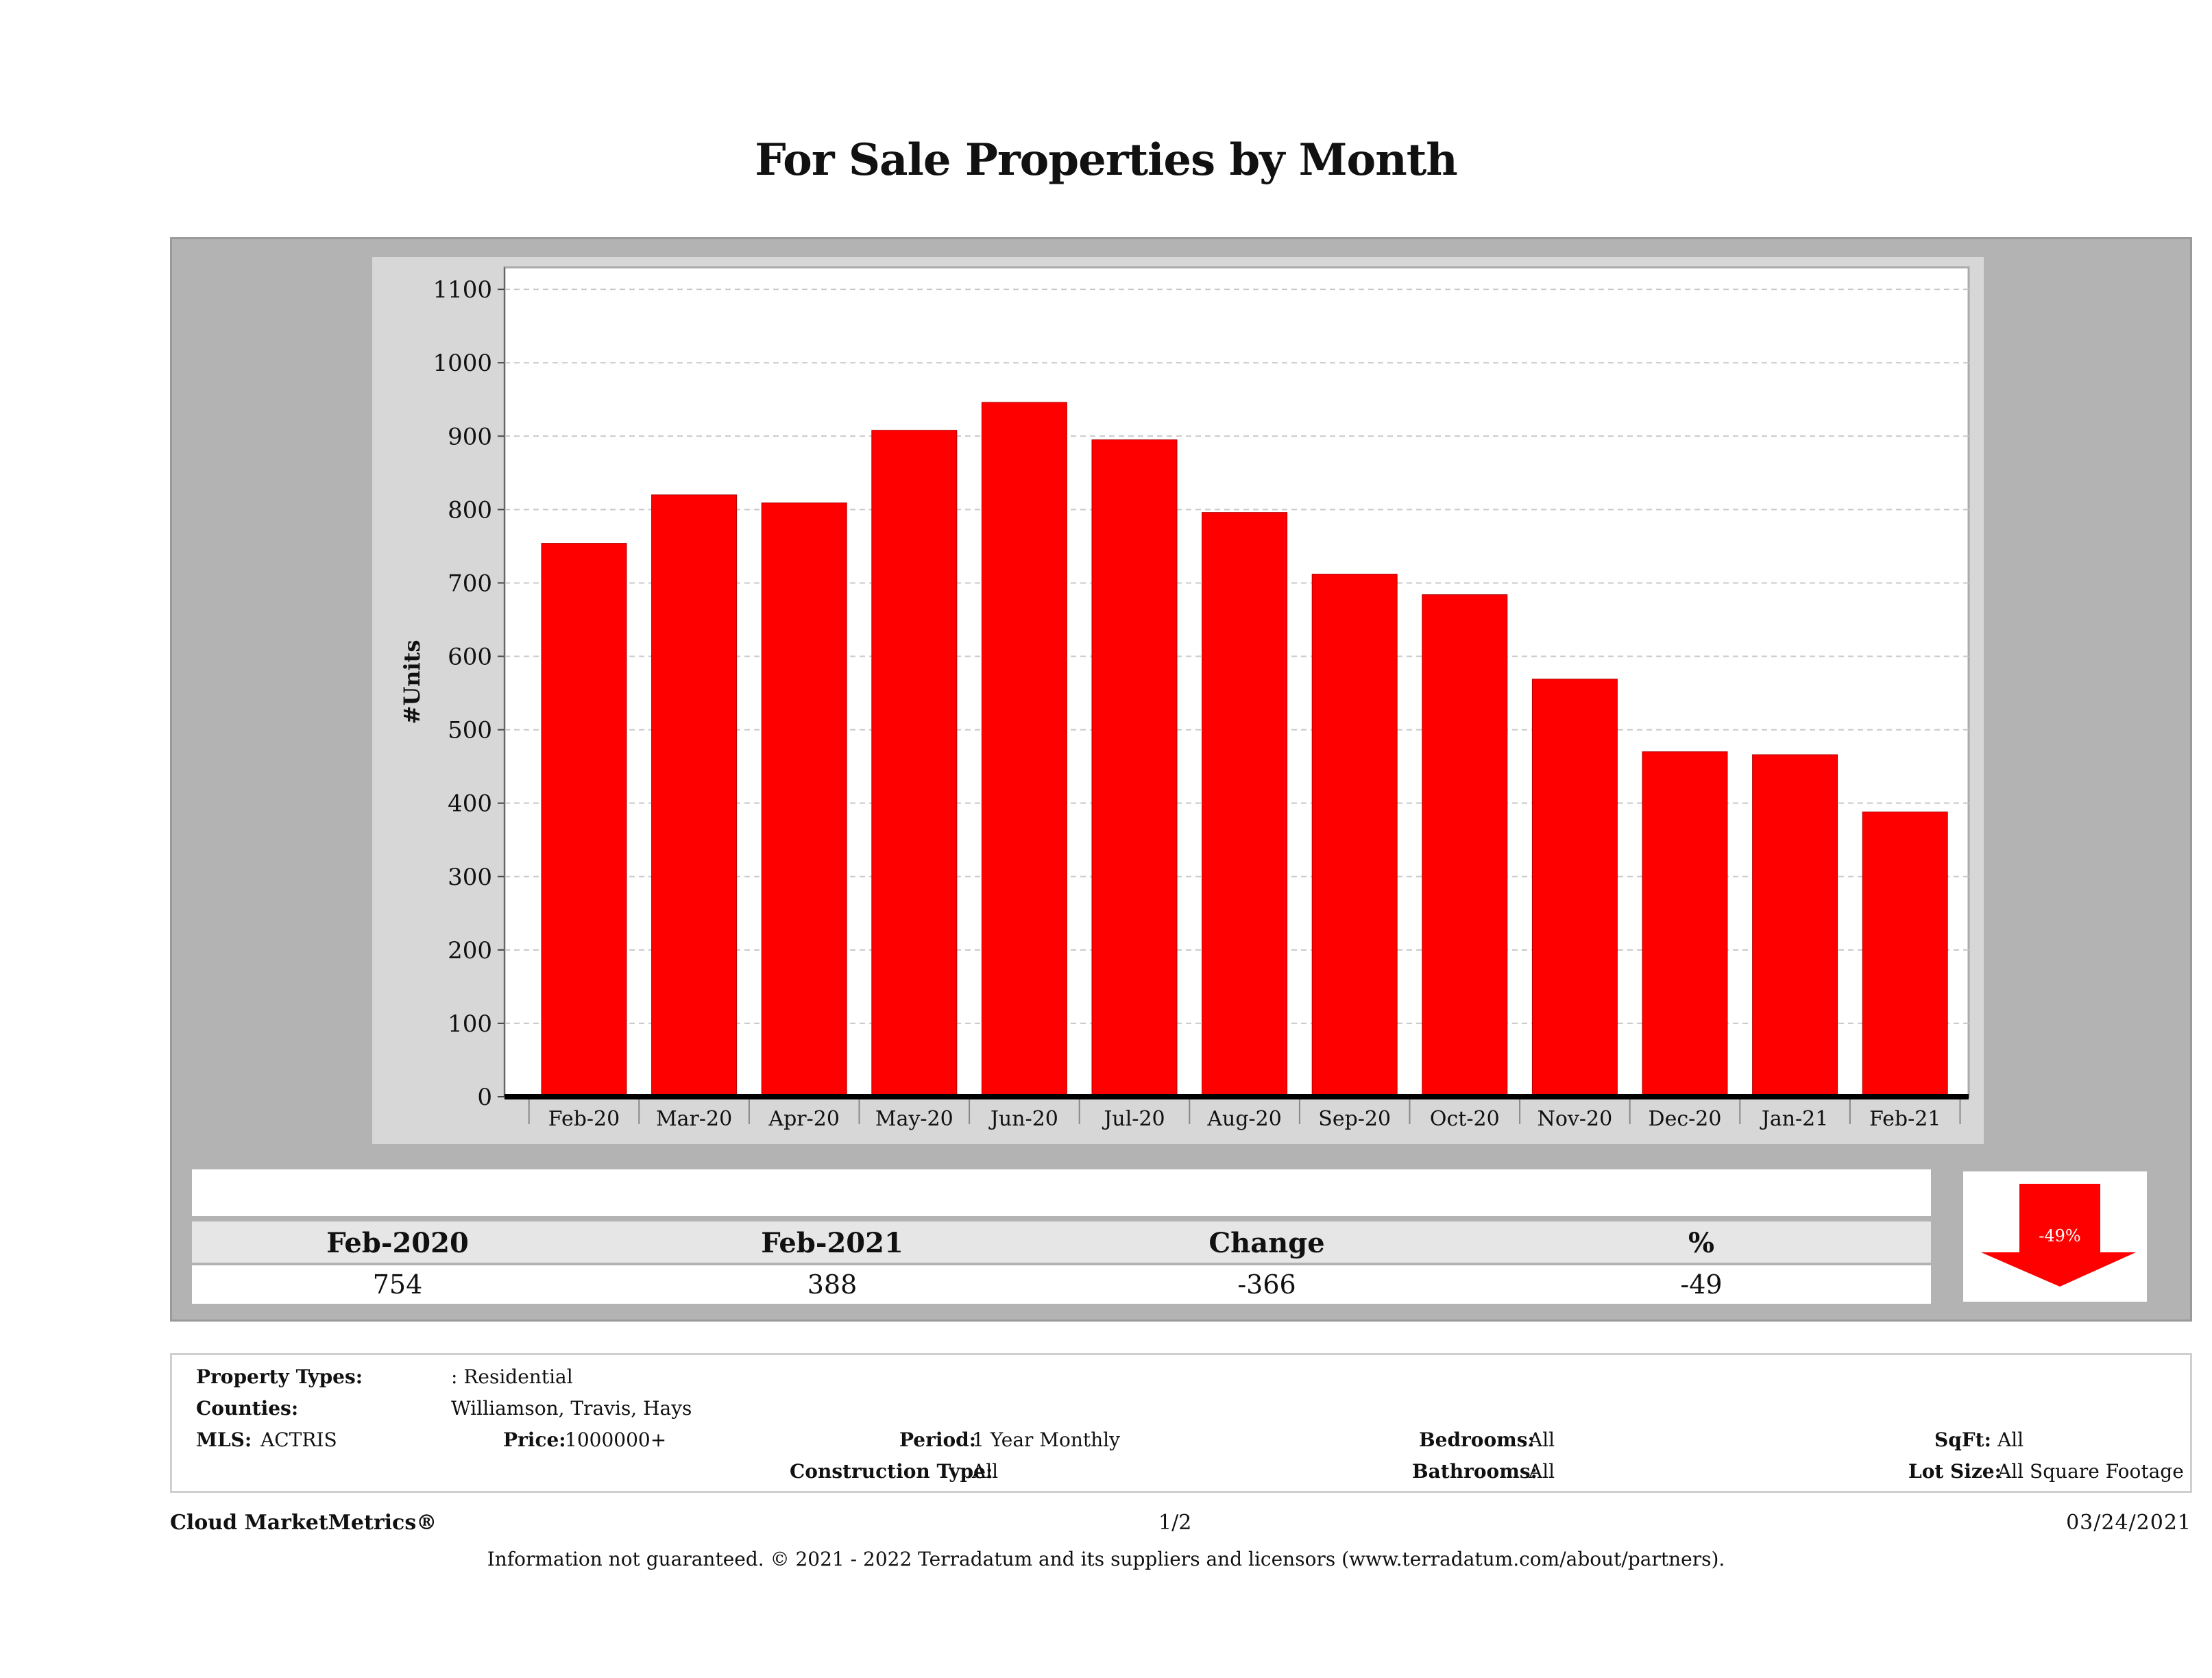 The width and height of the screenshot is (2212, 1678). What do you see at coordinates (1702, 1284) in the screenshot?
I see `value-percent: -49` at bounding box center [1702, 1284].